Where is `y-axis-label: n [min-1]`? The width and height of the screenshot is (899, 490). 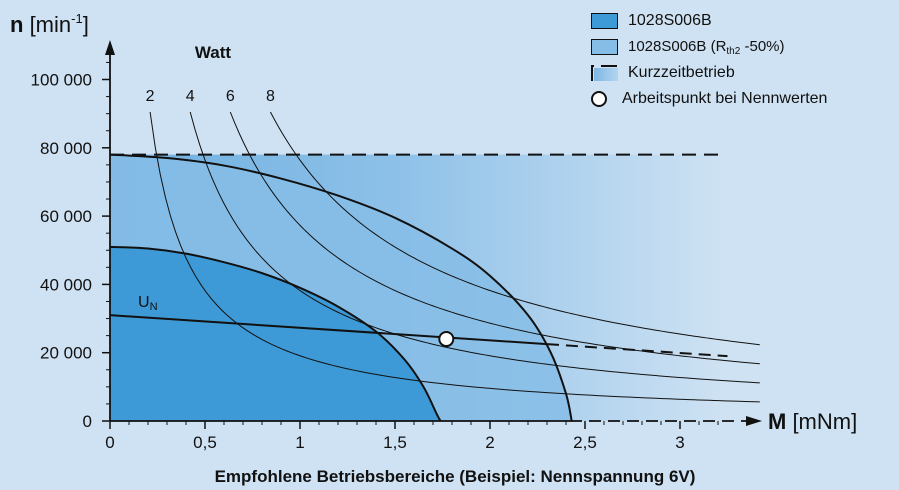
y-axis-label: n [min-1] is located at coordinates (49, 24).